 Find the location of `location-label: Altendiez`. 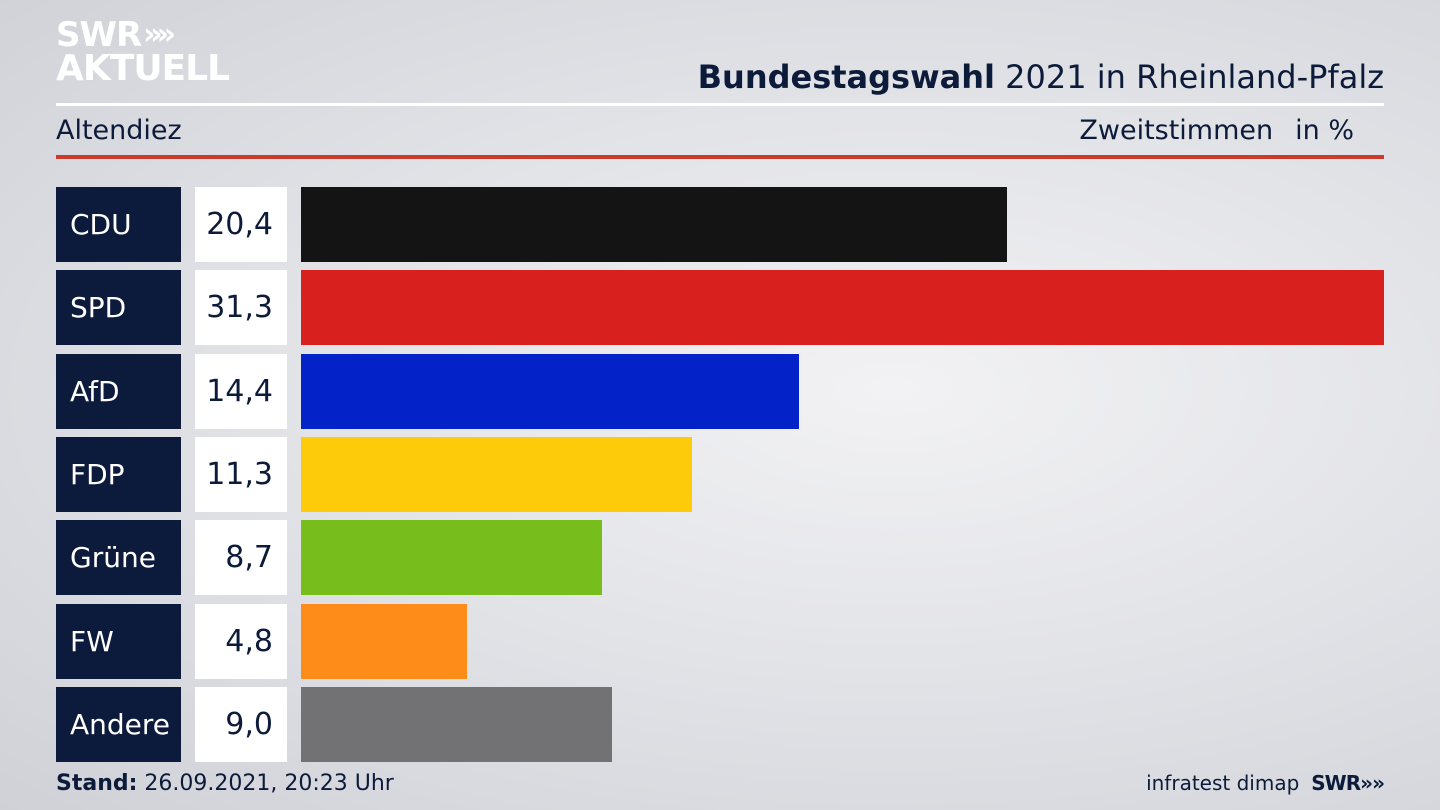

location-label: Altendiez is located at coordinates (119, 130).